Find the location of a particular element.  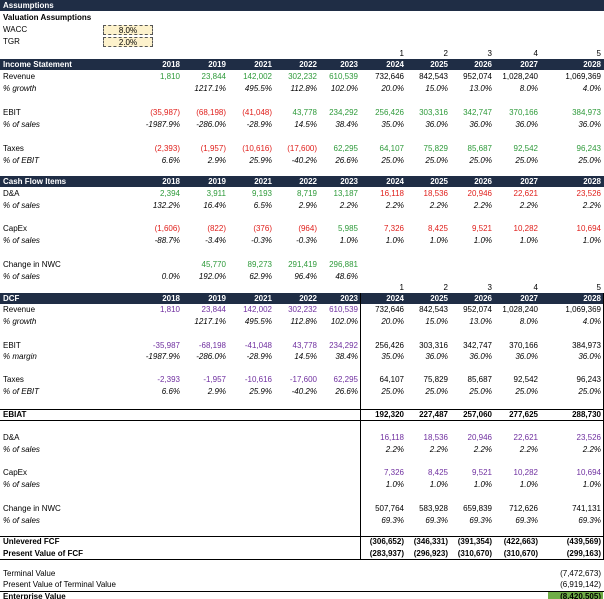

cell: -88.7% is located at coordinates (167, 240).